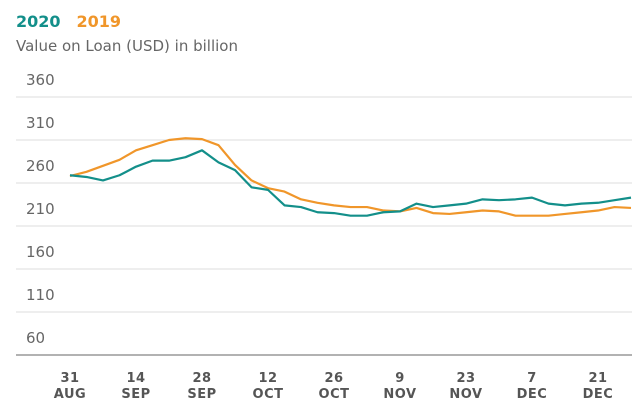  What do you see at coordinates (40, 295) in the screenshot?
I see `y-tick-label: 110` at bounding box center [40, 295].